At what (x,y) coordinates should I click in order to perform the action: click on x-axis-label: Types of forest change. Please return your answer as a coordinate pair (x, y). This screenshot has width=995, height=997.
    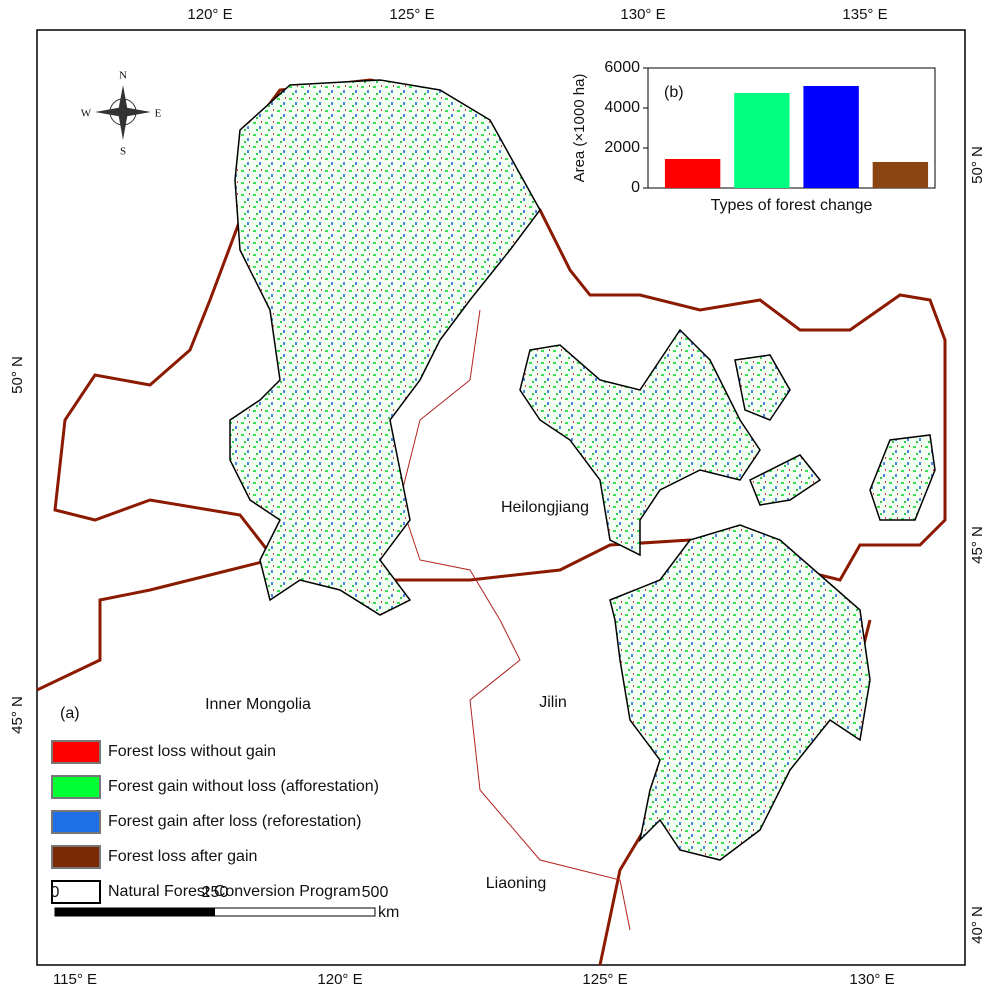
    Looking at the image, I should click on (792, 205).